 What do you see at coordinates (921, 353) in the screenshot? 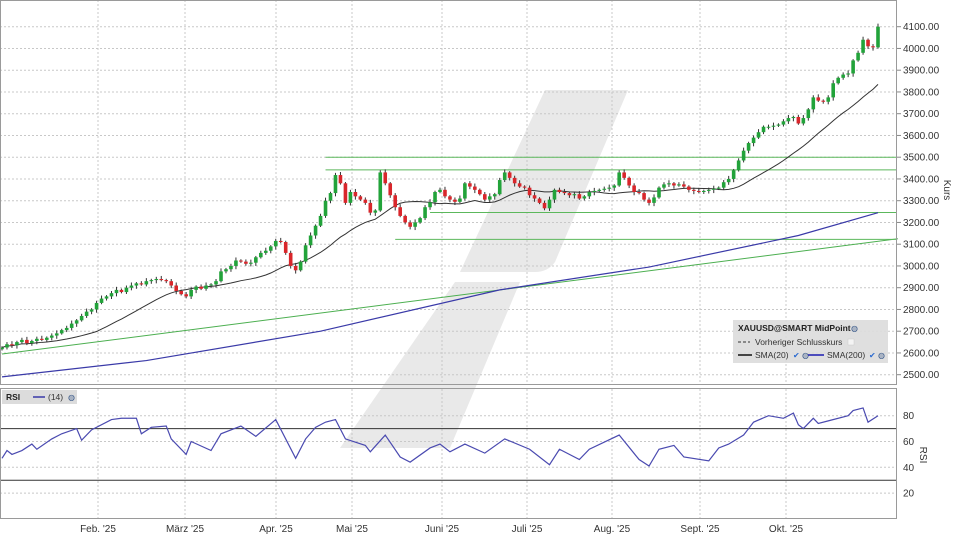
I see `y-tick-label: 2600.00` at bounding box center [921, 353].